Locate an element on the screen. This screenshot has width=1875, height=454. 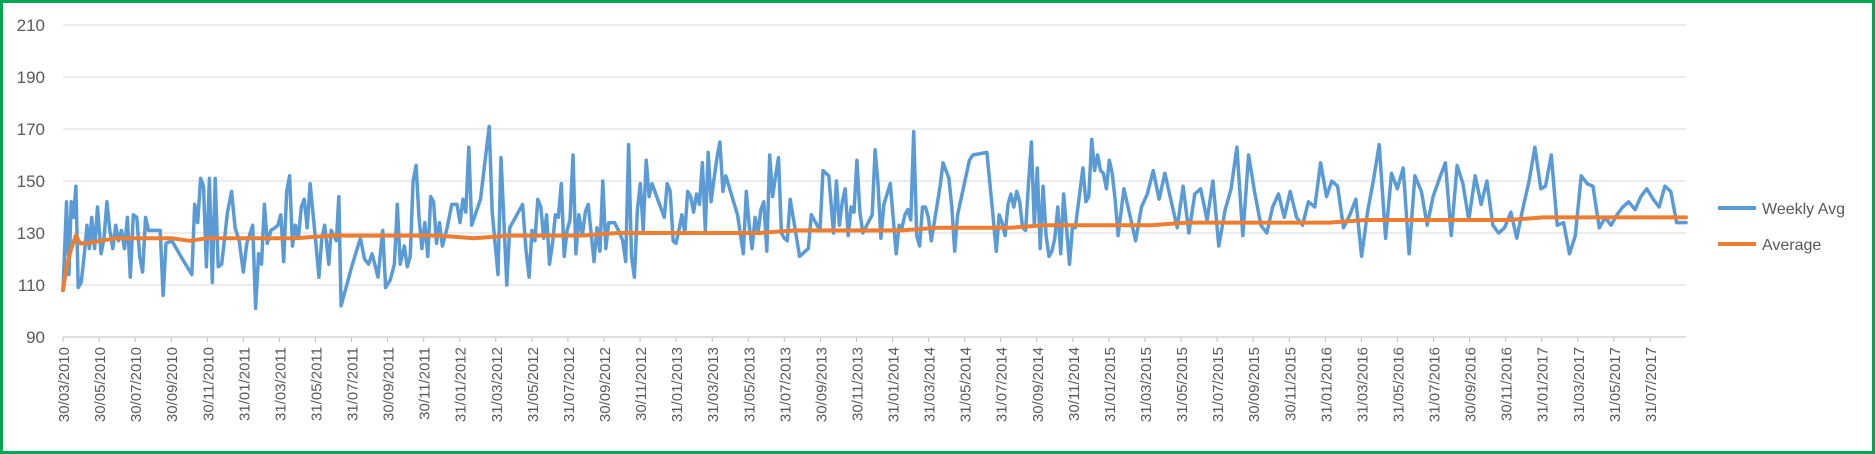
y-tick-label: 150 is located at coordinates (31, 181).